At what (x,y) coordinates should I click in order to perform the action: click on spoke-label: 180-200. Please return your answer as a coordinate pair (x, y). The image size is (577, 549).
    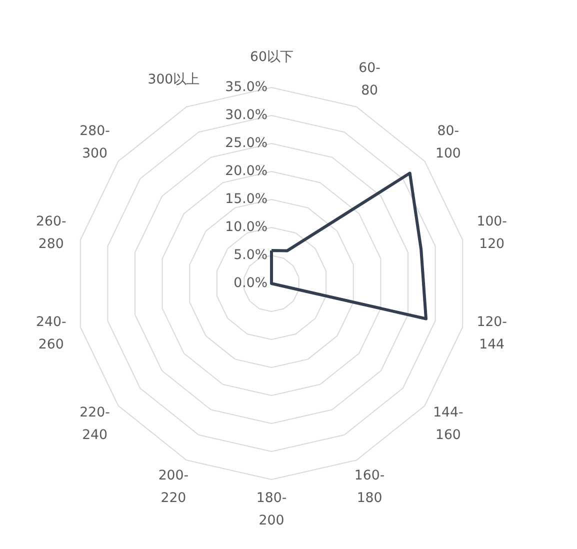
    Looking at the image, I should click on (271, 509).